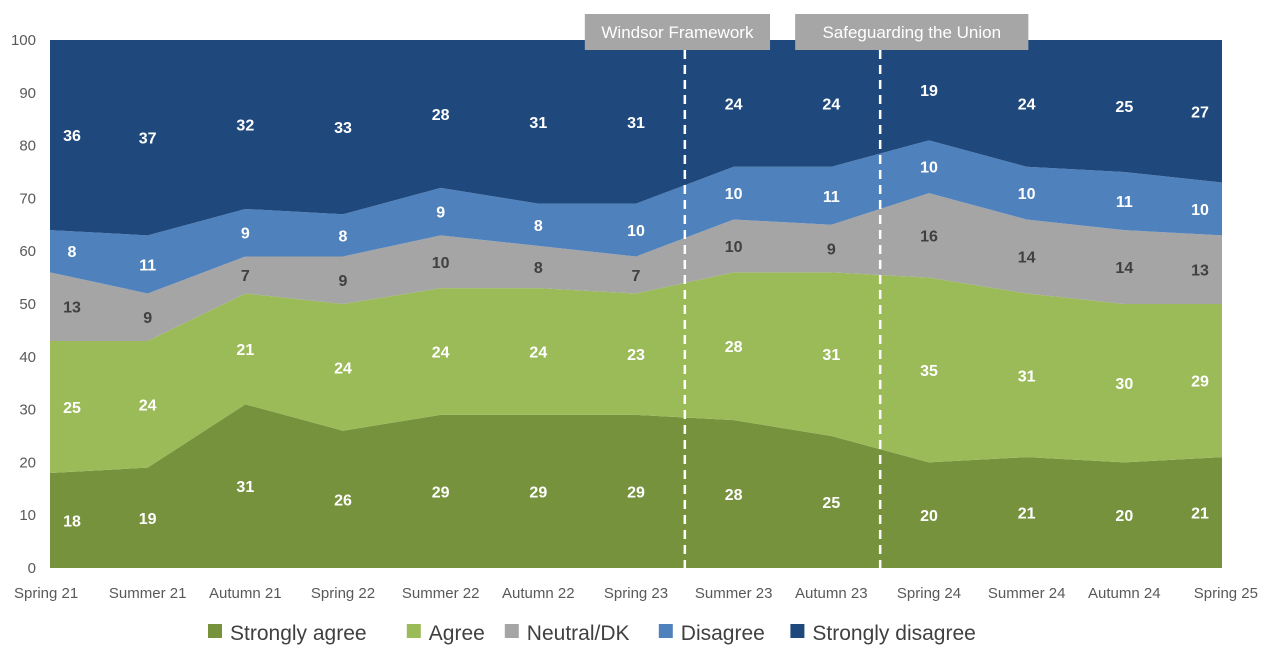 The width and height of the screenshot is (1280, 660). What do you see at coordinates (27, 93) in the screenshot?
I see `y-tick-label: 90` at bounding box center [27, 93].